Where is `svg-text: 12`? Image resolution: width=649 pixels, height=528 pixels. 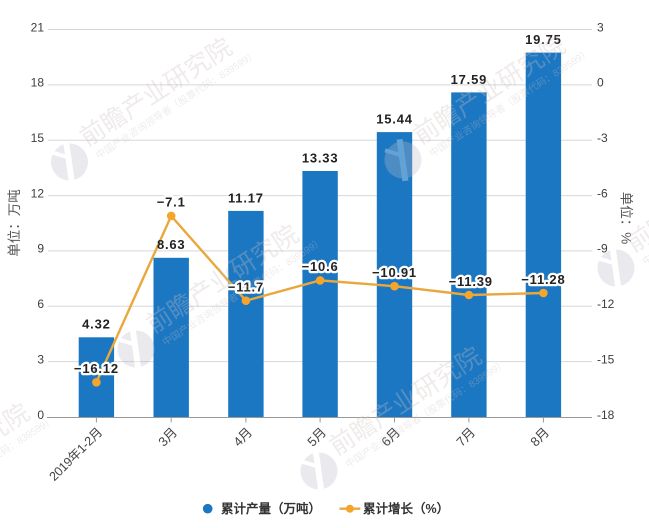 svg-text: 12 is located at coordinates (38, 193).